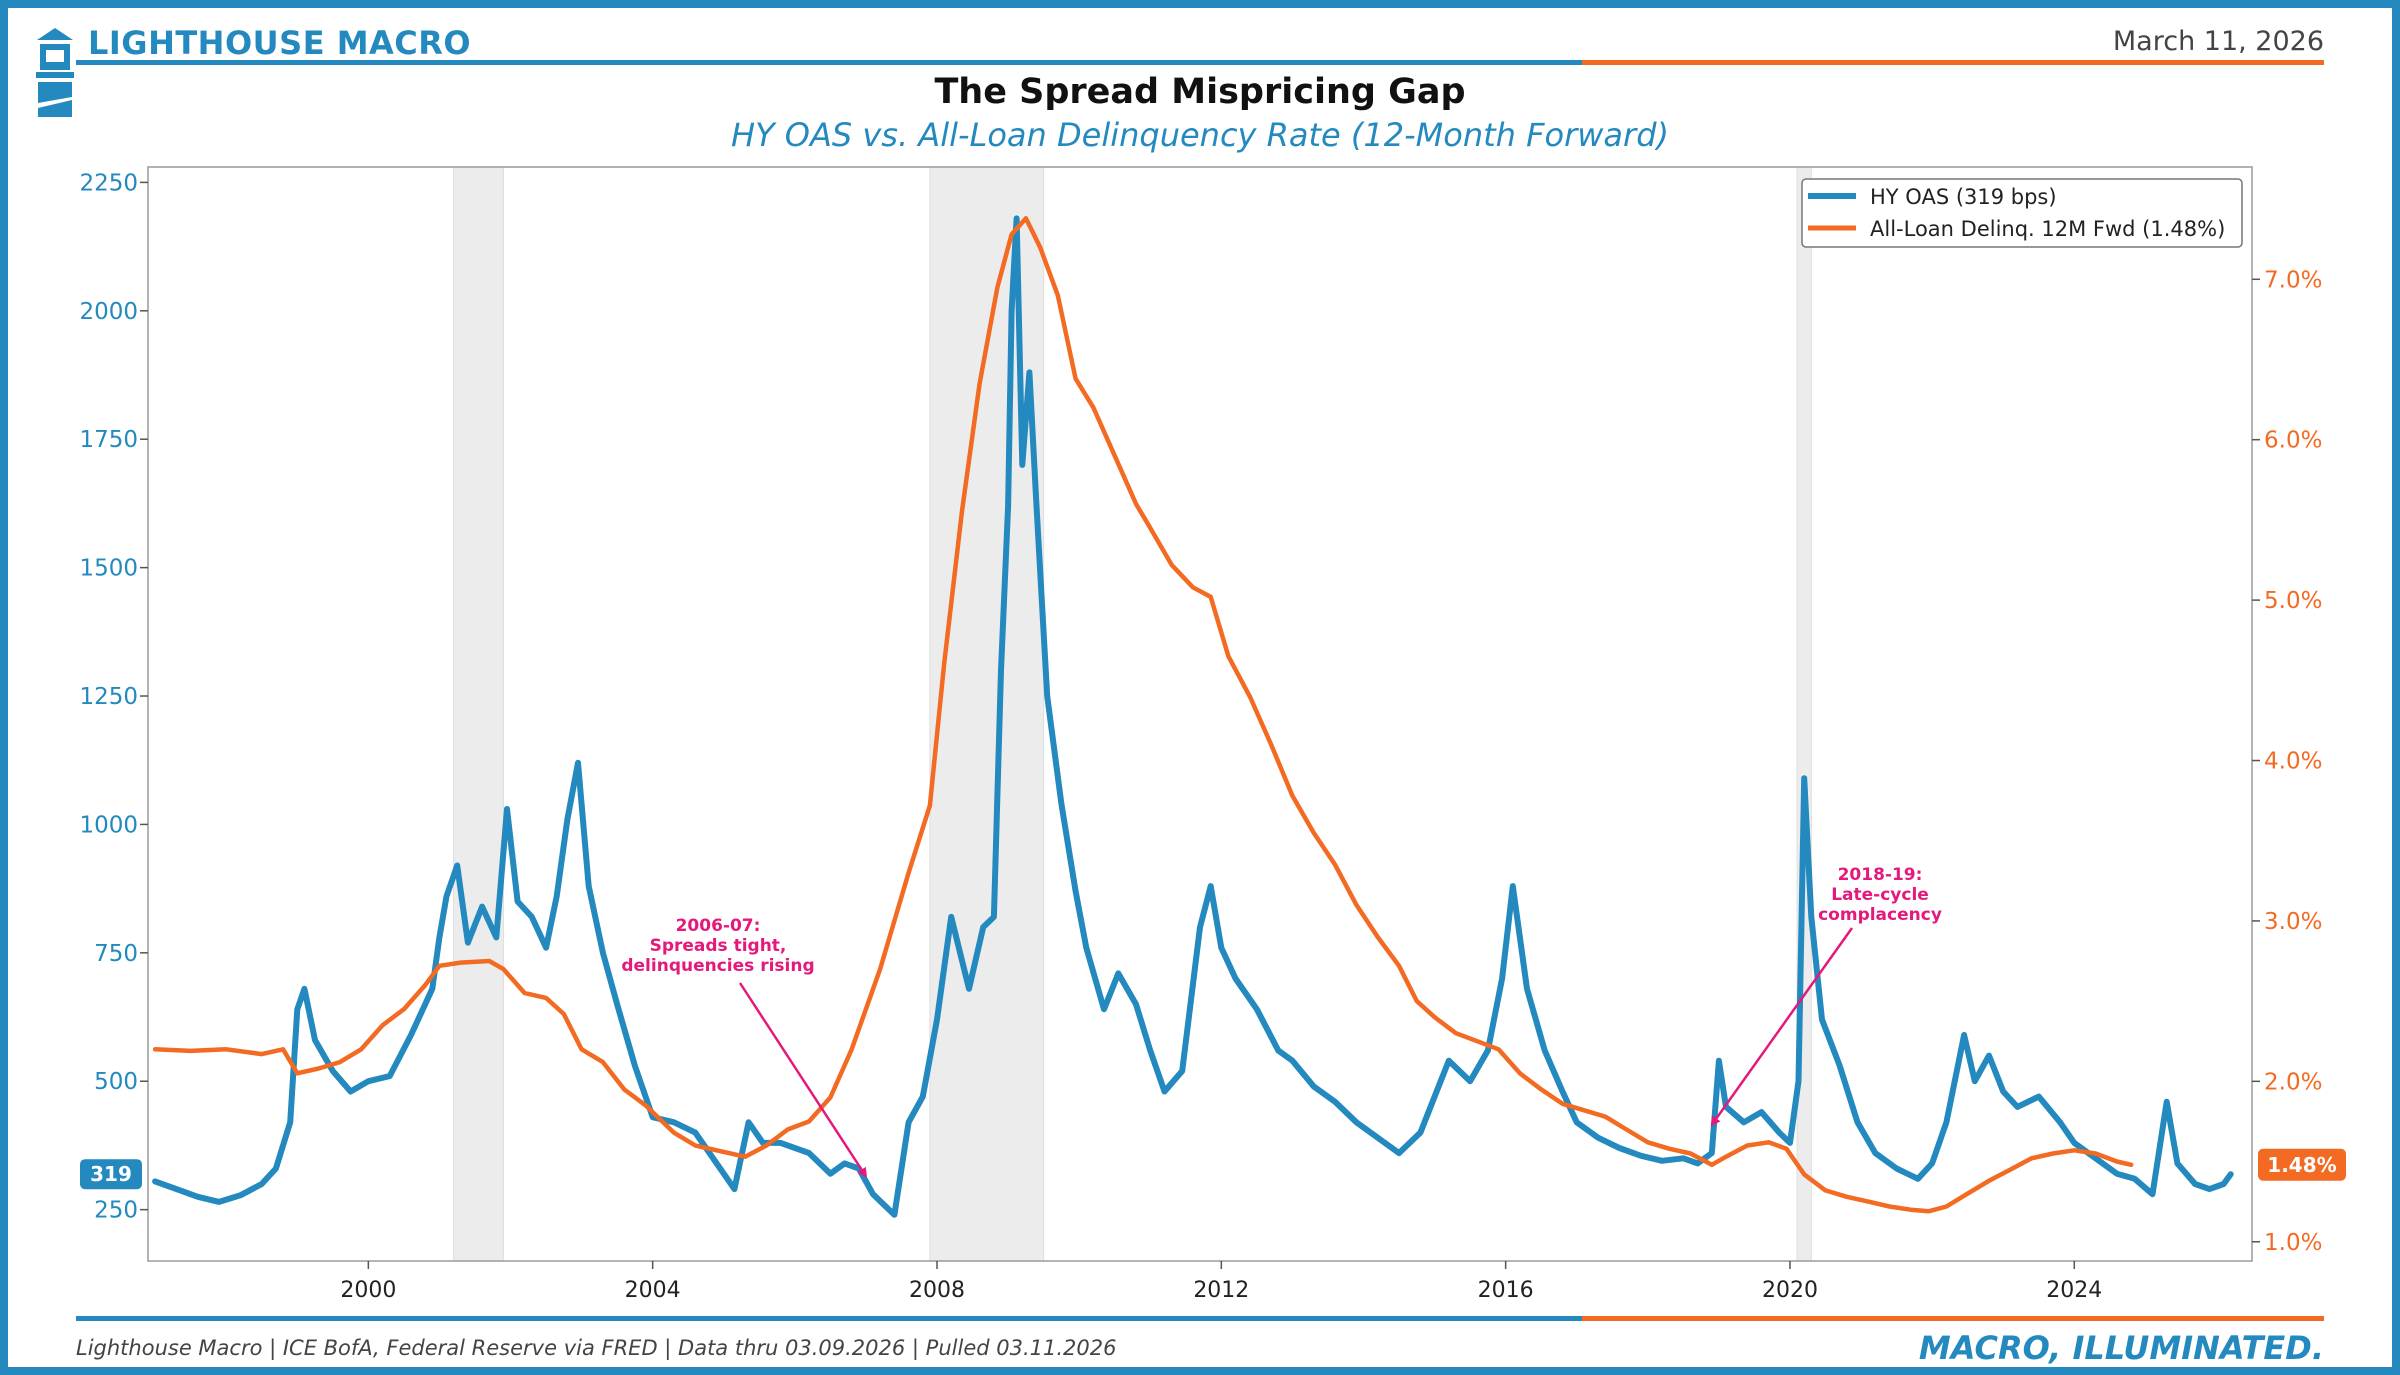 The height and width of the screenshot is (1375, 2400). I want to click on right-tick-label: 1.0%, so click(2293, 1243).